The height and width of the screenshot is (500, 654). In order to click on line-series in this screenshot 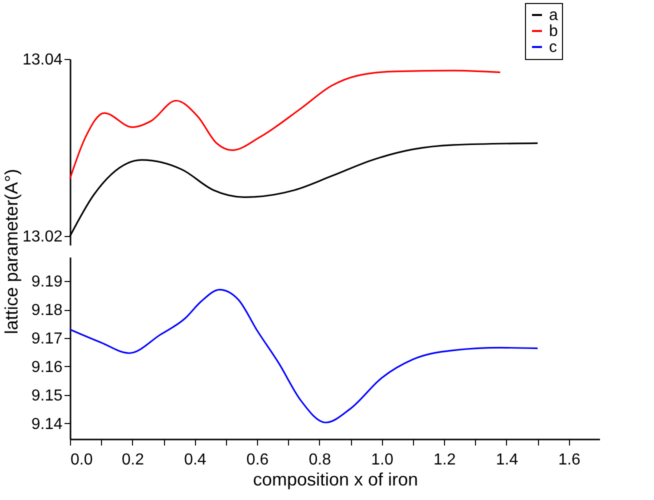, I will do `click(285, 125)`.